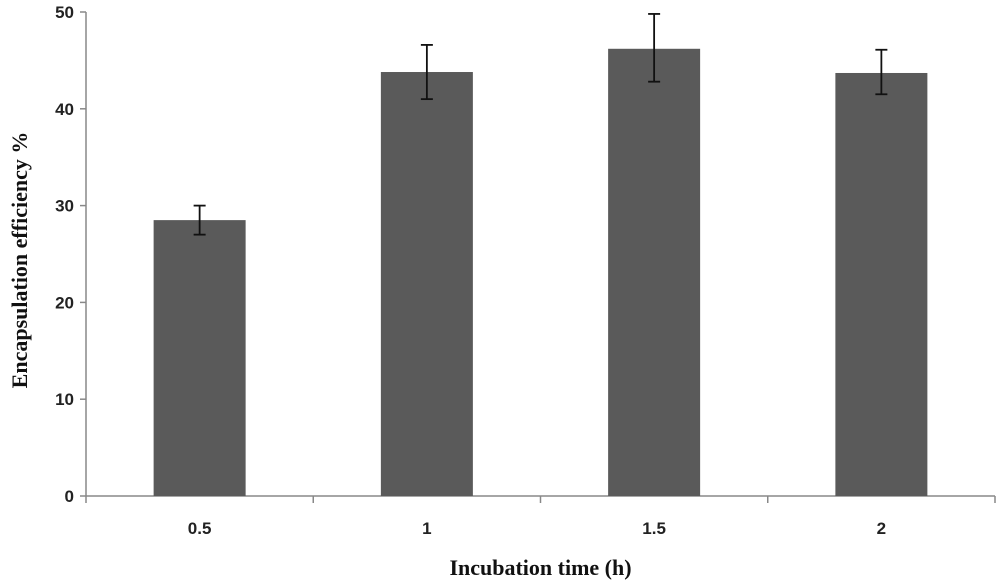  I want to click on x-tick-label: 0.5, so click(200, 528).